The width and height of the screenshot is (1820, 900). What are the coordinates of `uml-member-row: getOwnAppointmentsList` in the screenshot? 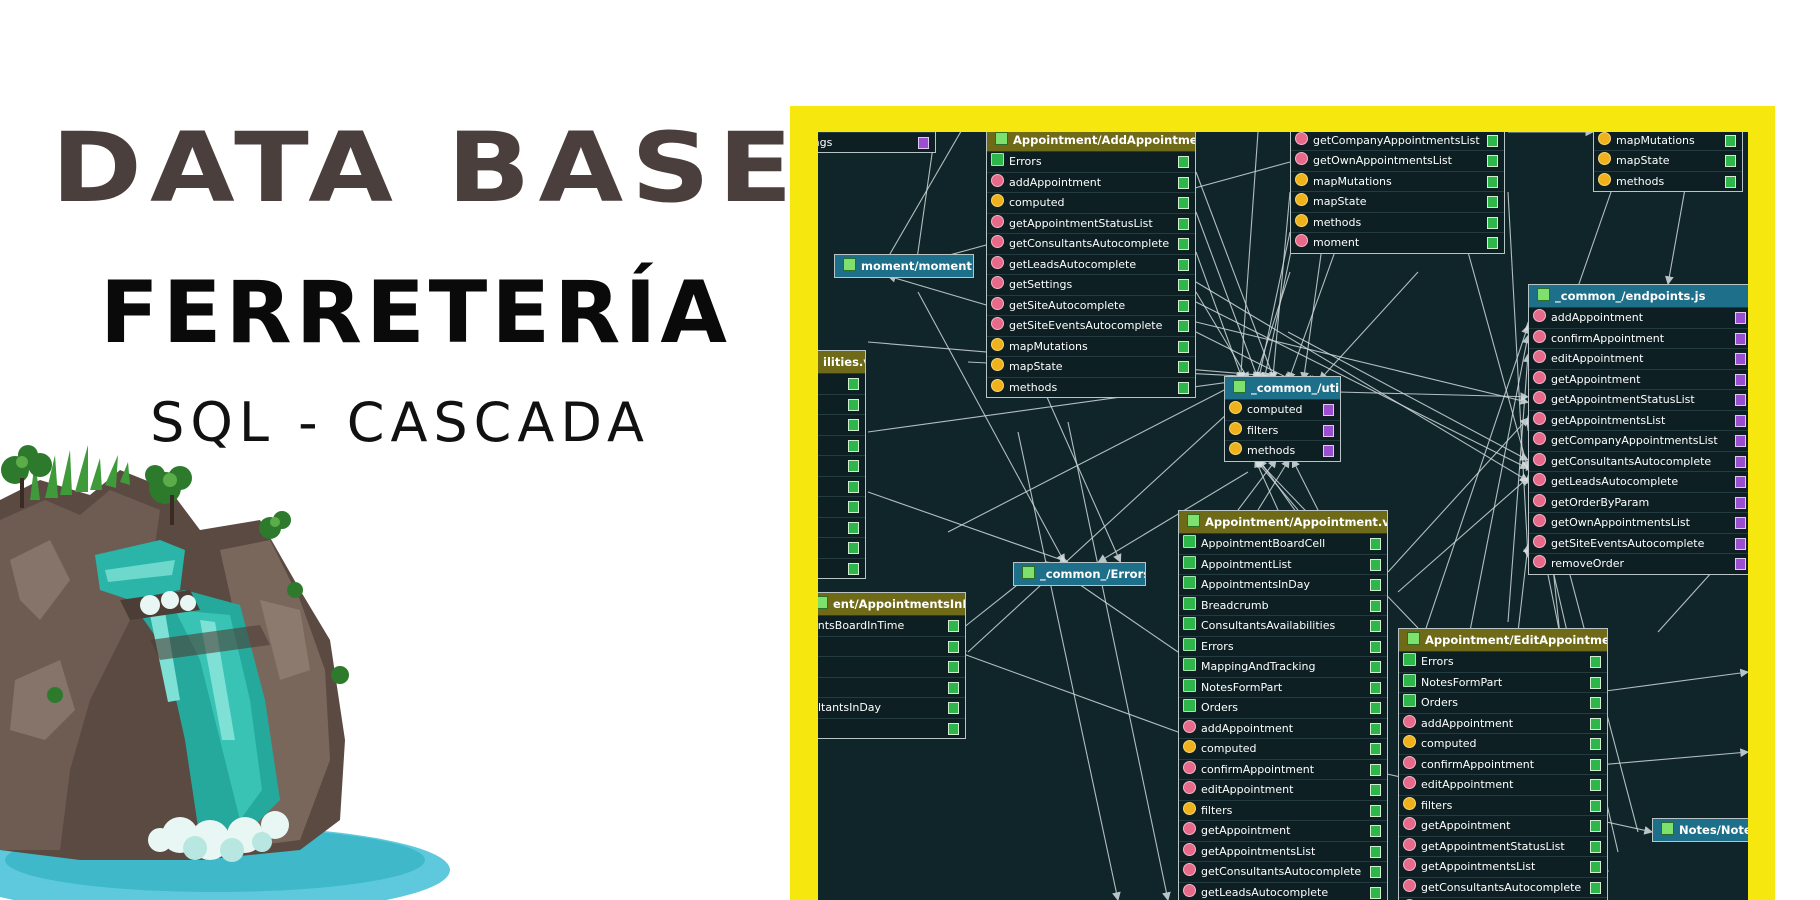 It's located at (1638, 522).